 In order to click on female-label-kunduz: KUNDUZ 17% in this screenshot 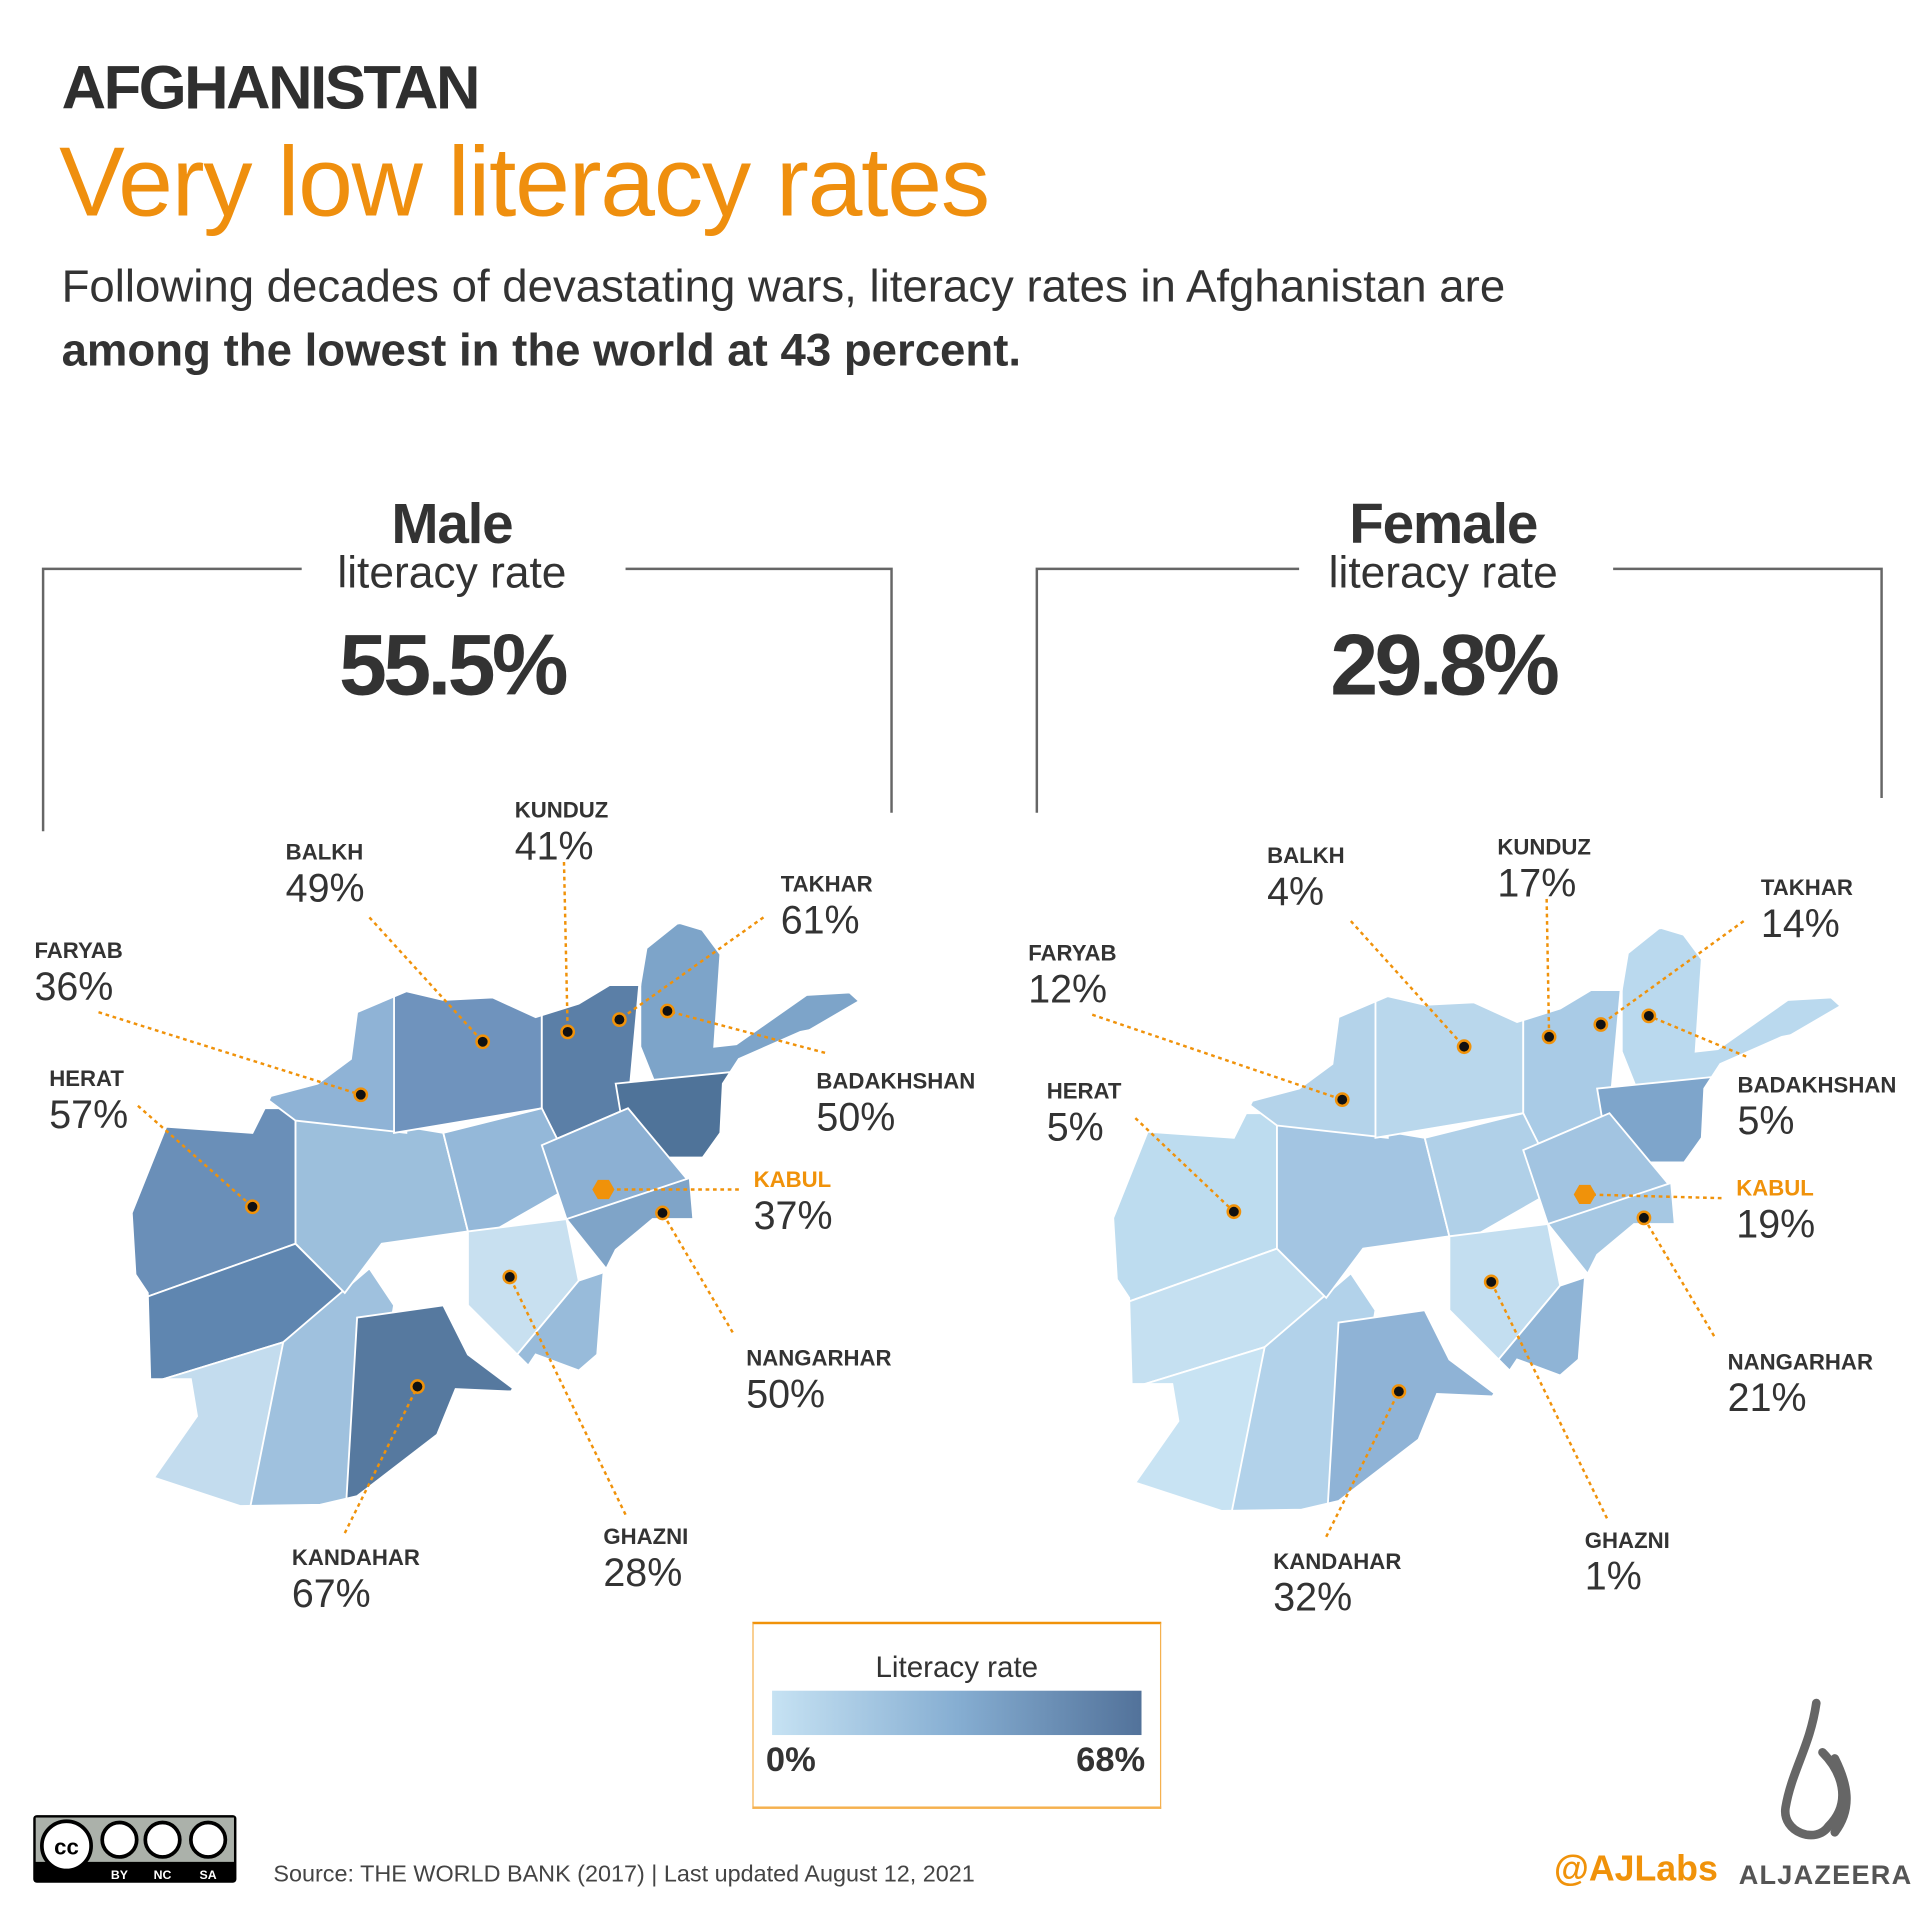, I will do `click(1544, 870)`.